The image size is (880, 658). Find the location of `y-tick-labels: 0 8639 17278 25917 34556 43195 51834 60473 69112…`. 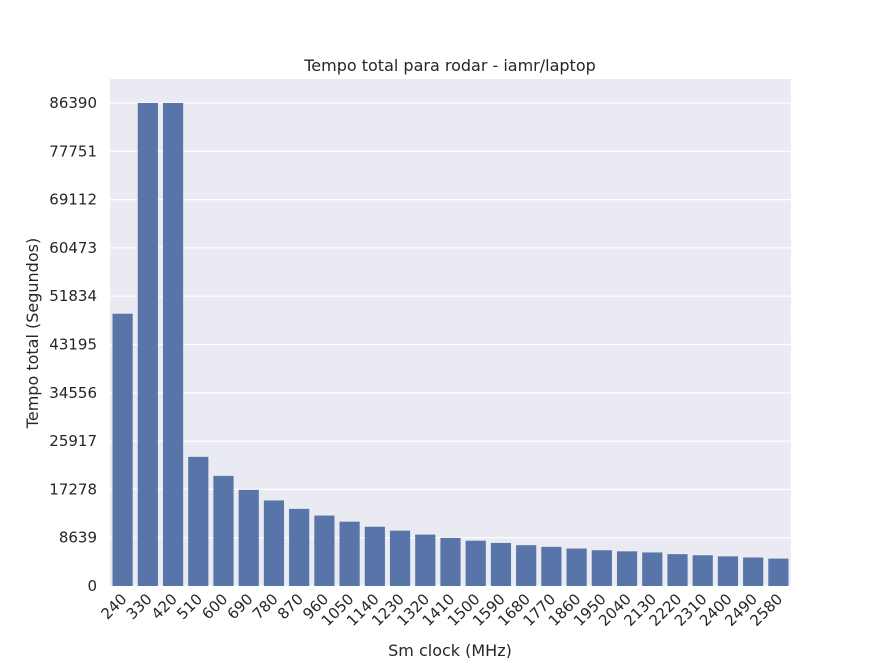

y-tick-labels: 0 8639 17278 25917 34556 43195 51834 60473 69112… is located at coordinates (73, 344).